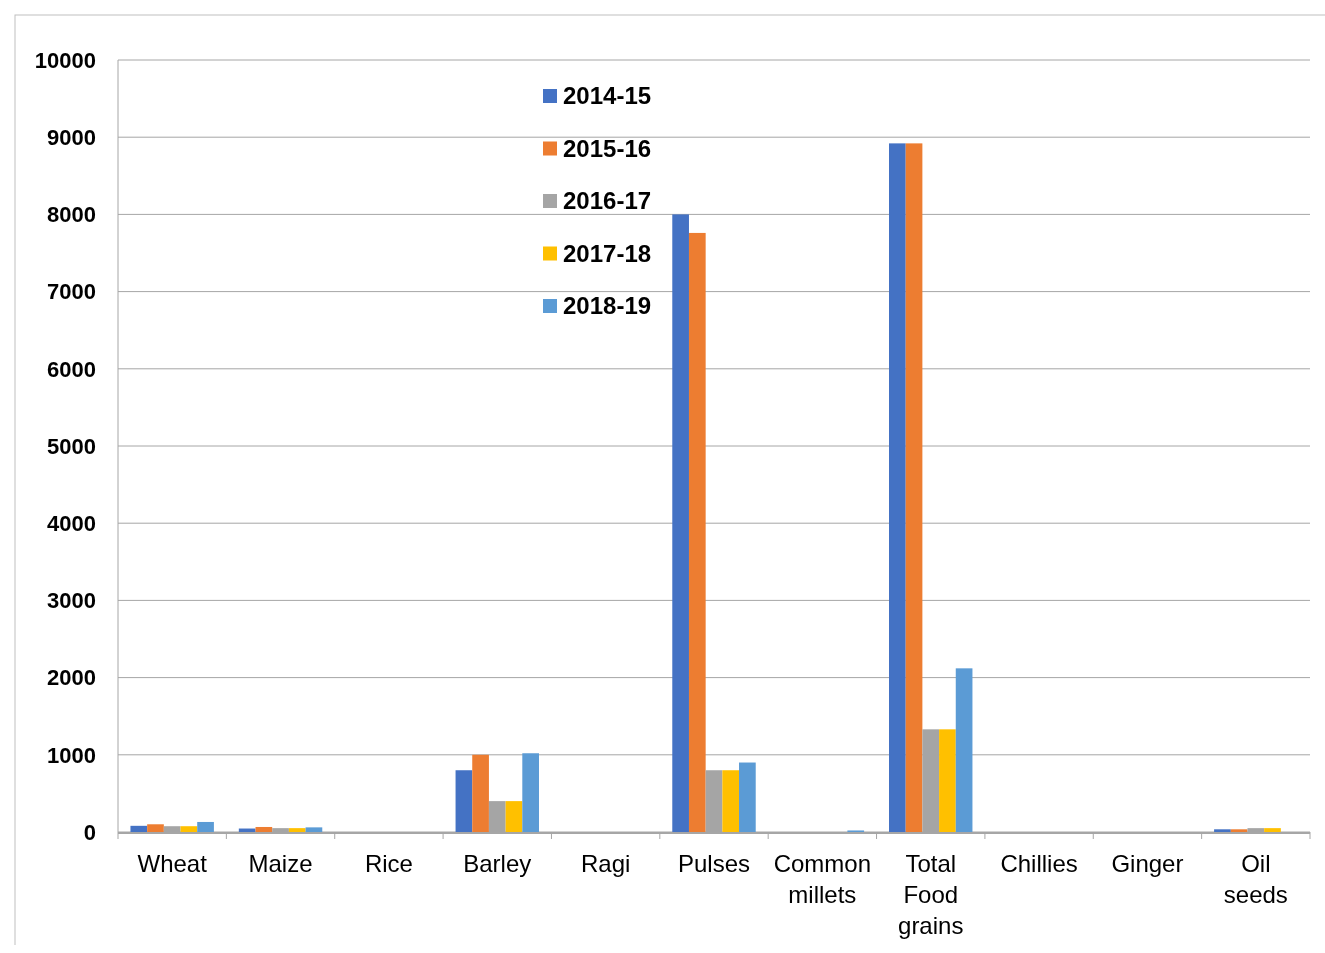  What do you see at coordinates (65, 60) in the screenshot?
I see `y-tick-label: 10000` at bounding box center [65, 60].